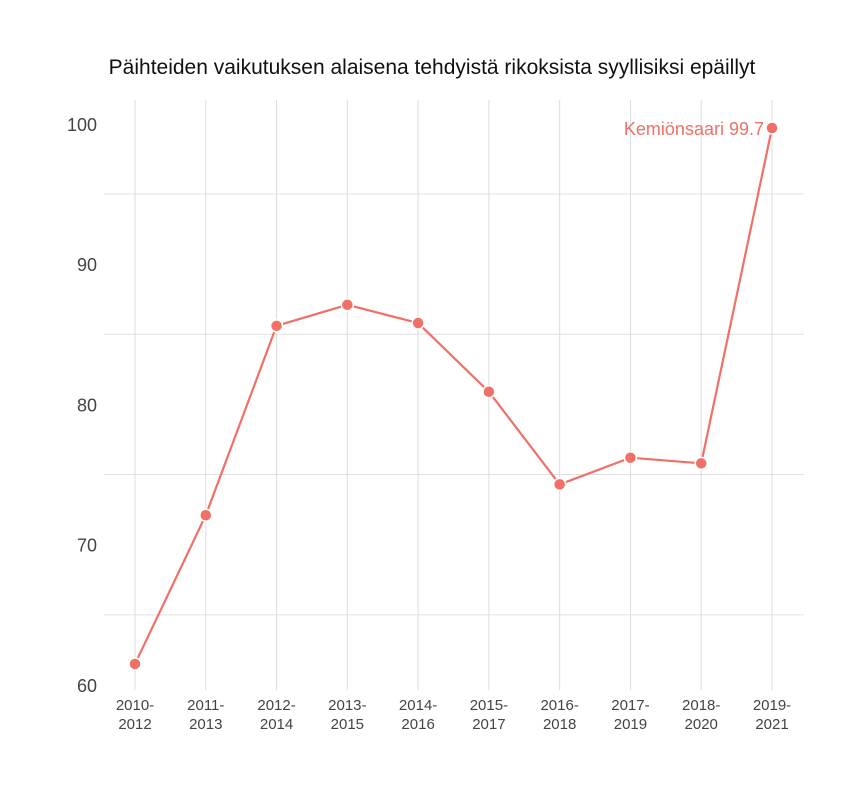 The image size is (864, 792). I want to click on x-tick-label: 2018, so click(559, 724).